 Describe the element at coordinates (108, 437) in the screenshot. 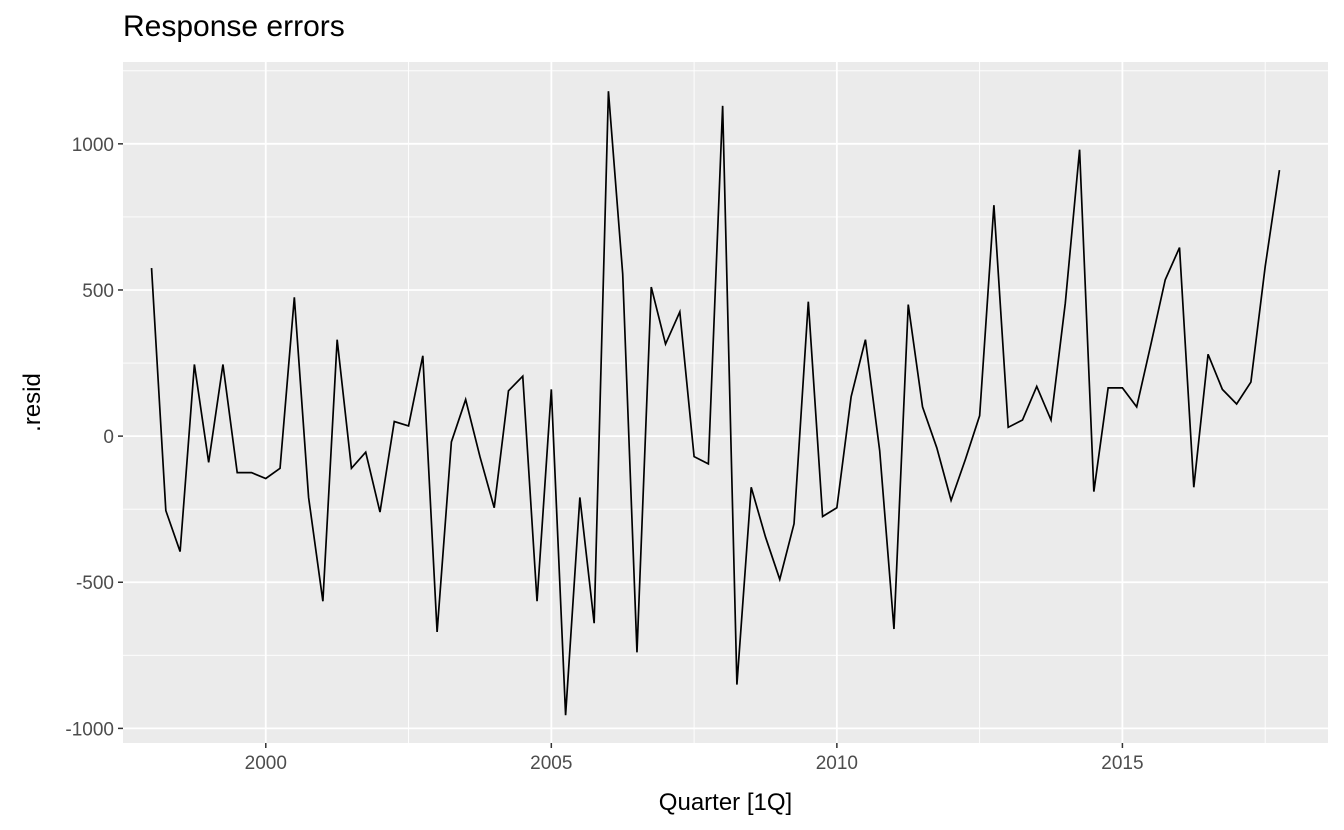

I see `y-tick-label: 0` at that location.